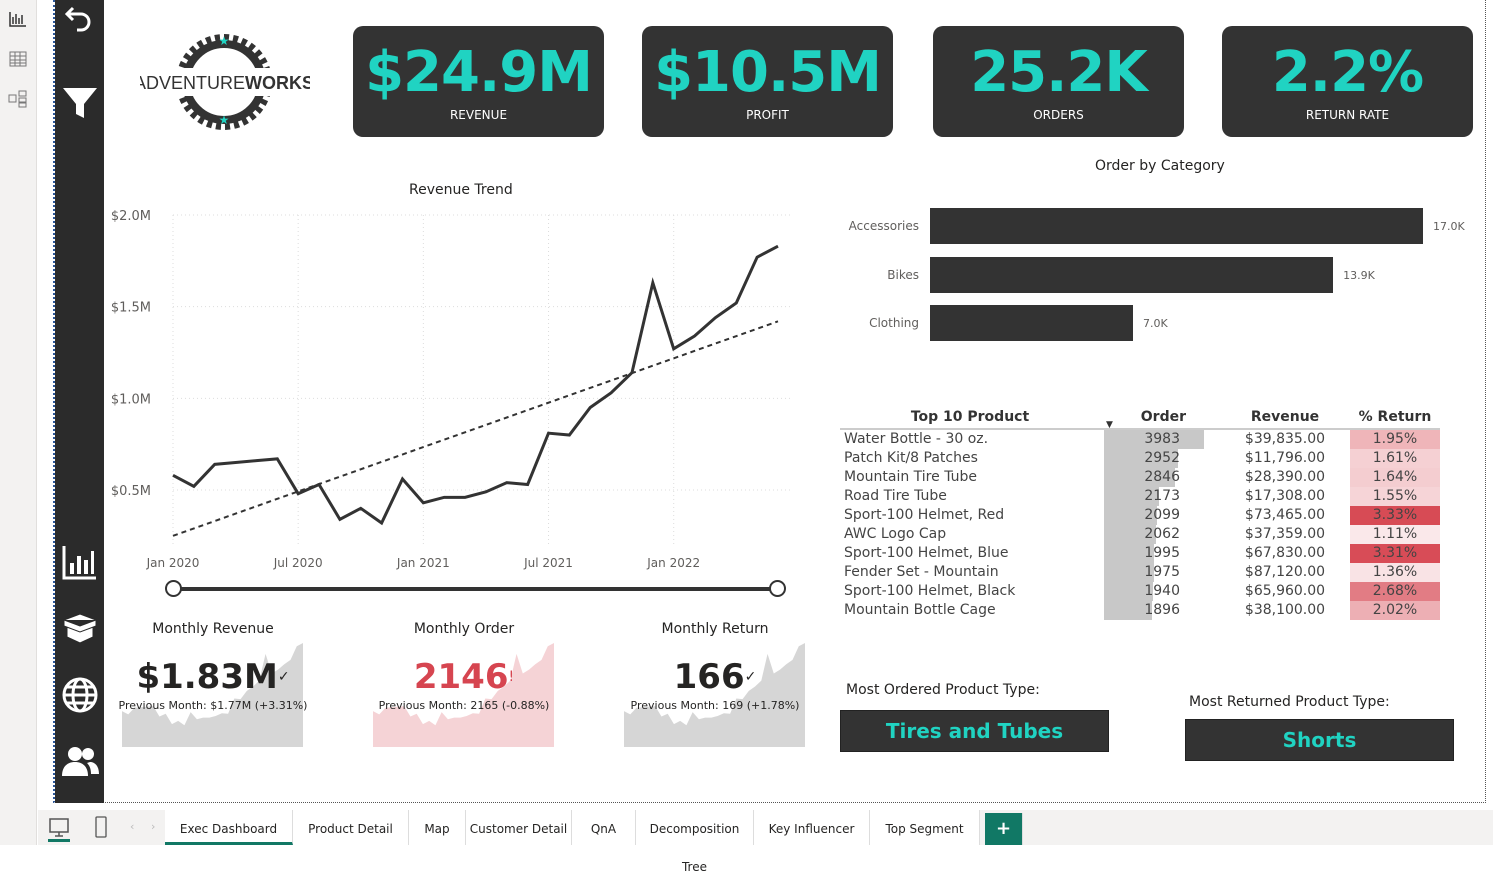  I want to click on data-view-icon, so click(18, 59).